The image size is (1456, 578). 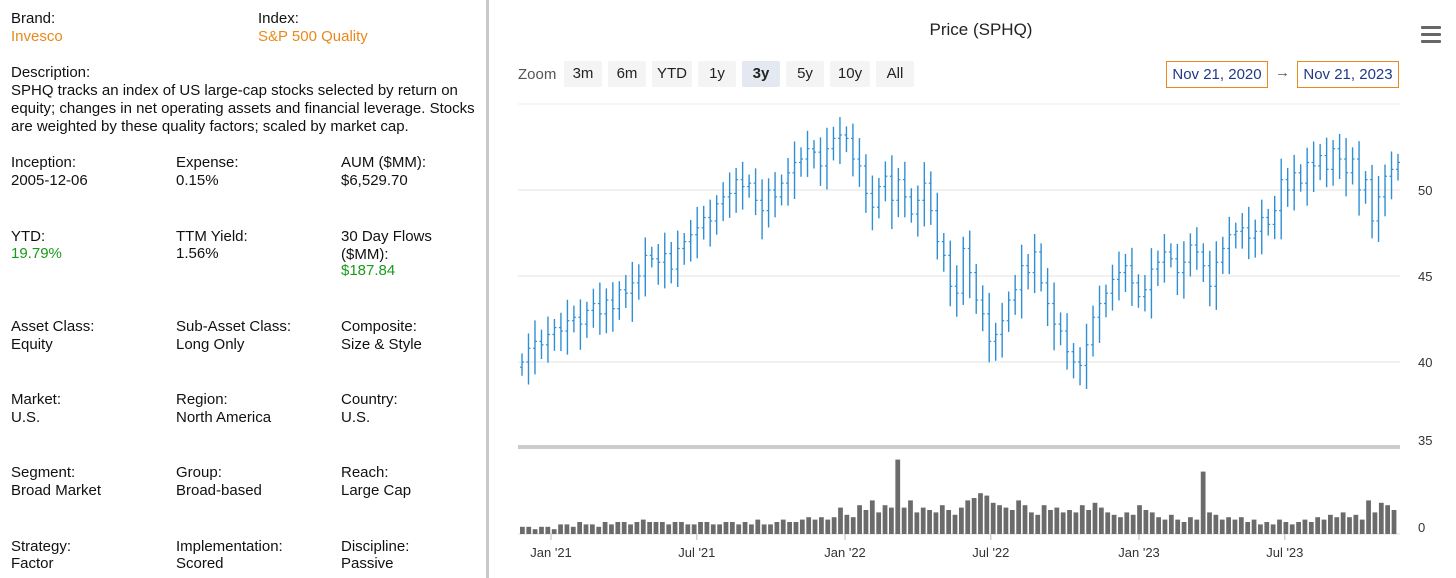 What do you see at coordinates (805, 74) in the screenshot?
I see `zoom-5y-button: 5y` at bounding box center [805, 74].